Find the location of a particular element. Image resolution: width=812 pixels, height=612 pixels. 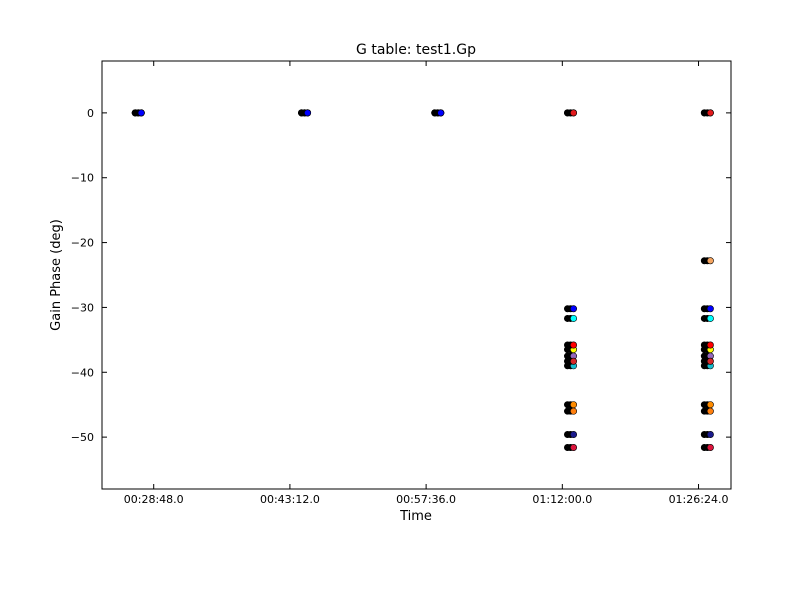

x-tick-label: 01:26:24.0 is located at coordinates (699, 499).